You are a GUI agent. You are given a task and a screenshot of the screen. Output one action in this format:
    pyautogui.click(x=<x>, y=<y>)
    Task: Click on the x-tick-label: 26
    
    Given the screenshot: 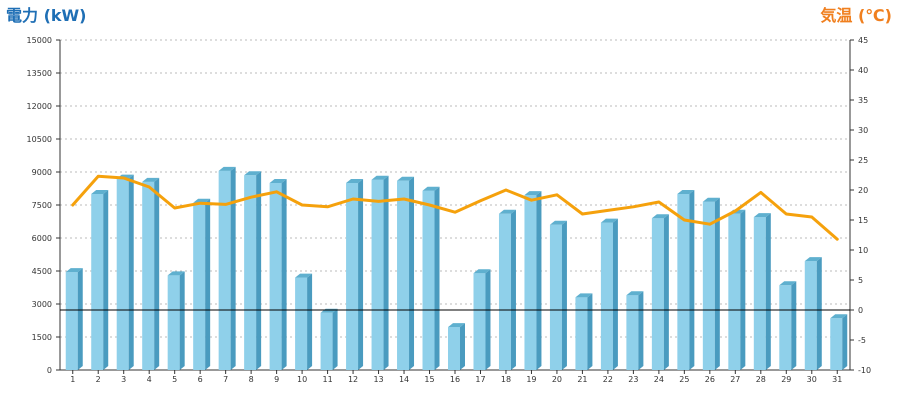 What is the action you would take?
    pyautogui.click(x=710, y=379)
    